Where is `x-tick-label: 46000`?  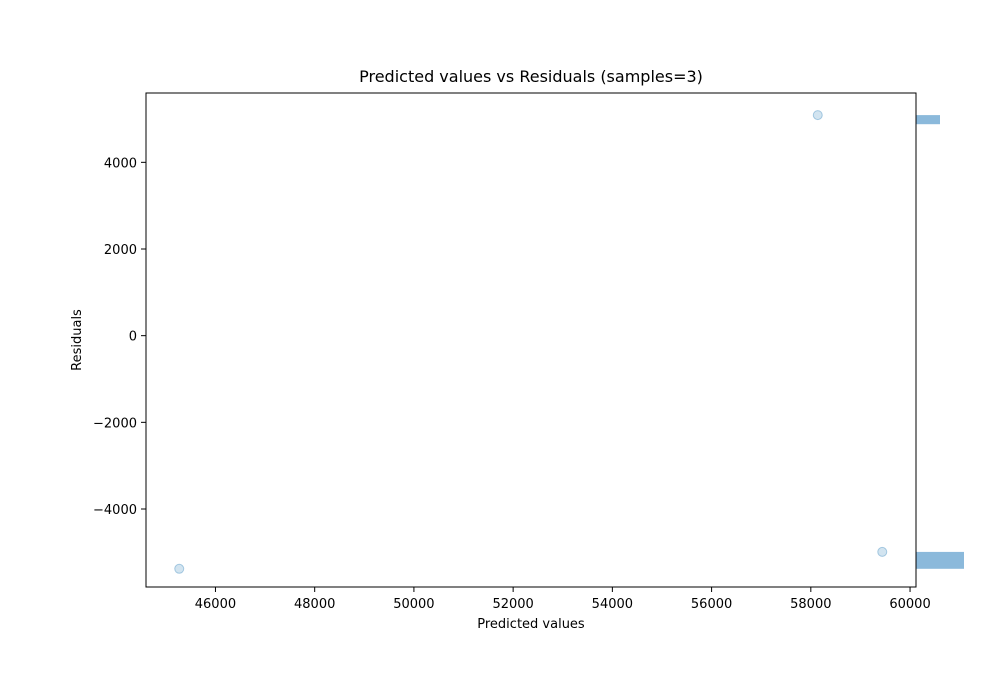 x-tick-label: 46000 is located at coordinates (215, 604).